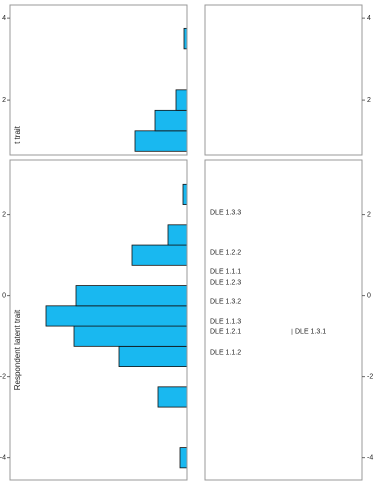 This screenshot has height=483, width=377. I want to click on y-tick-label: -4, so click(3, 458).